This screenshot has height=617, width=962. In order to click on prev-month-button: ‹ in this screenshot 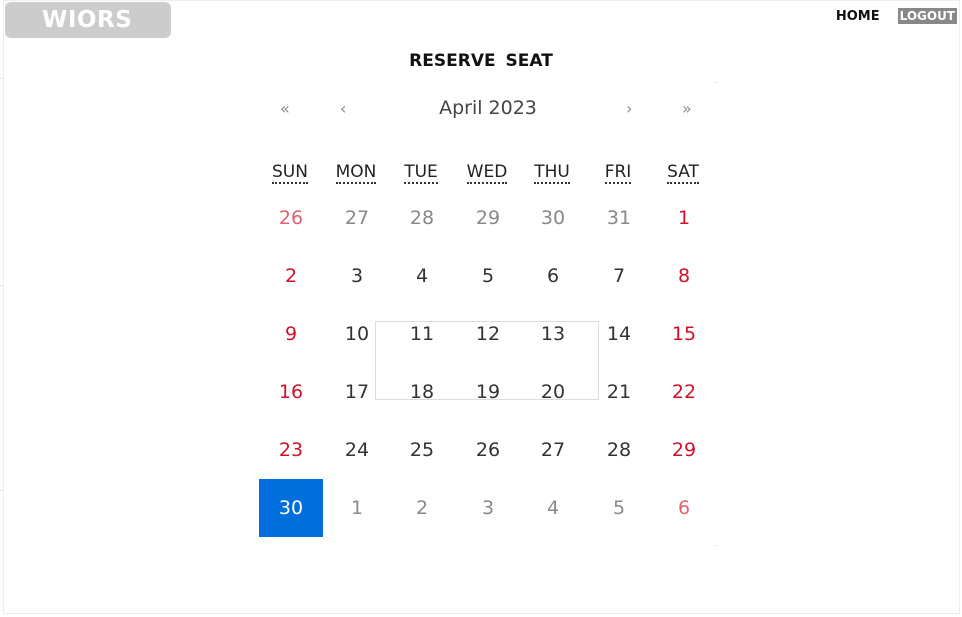, I will do `click(343, 108)`.